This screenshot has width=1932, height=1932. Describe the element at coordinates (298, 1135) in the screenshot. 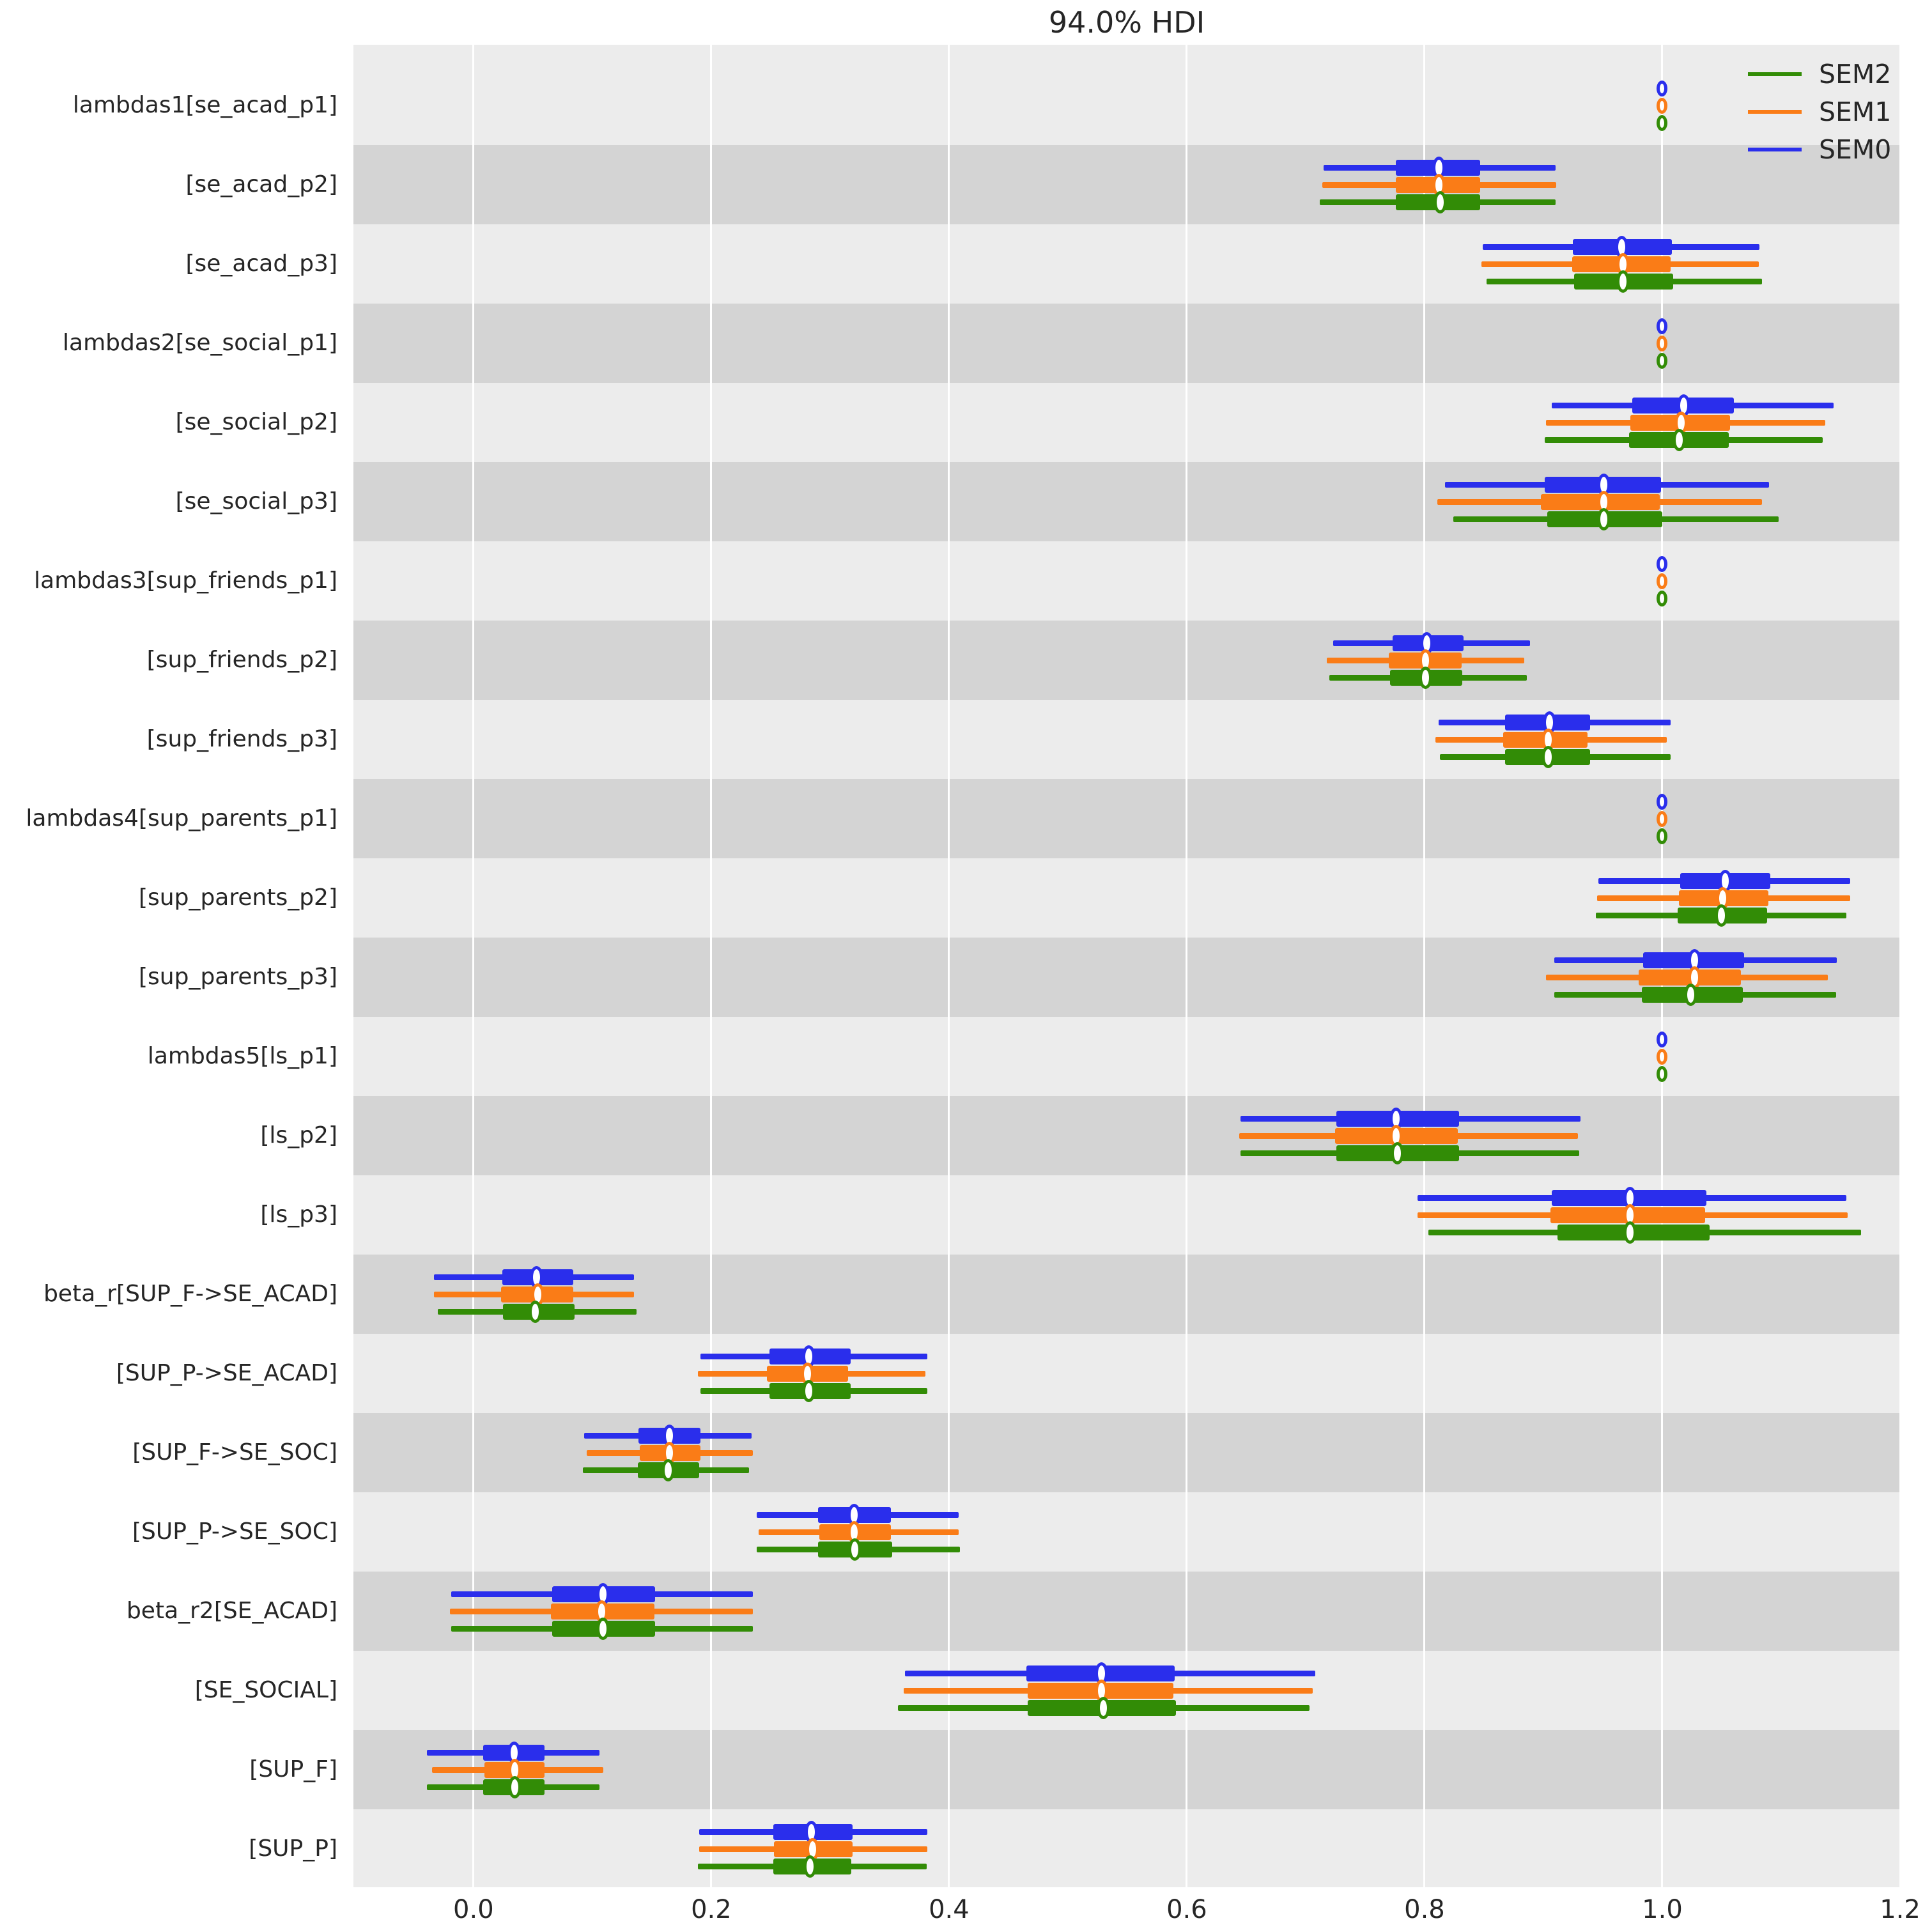

I see `y-tick-label: [ls_p2]` at that location.